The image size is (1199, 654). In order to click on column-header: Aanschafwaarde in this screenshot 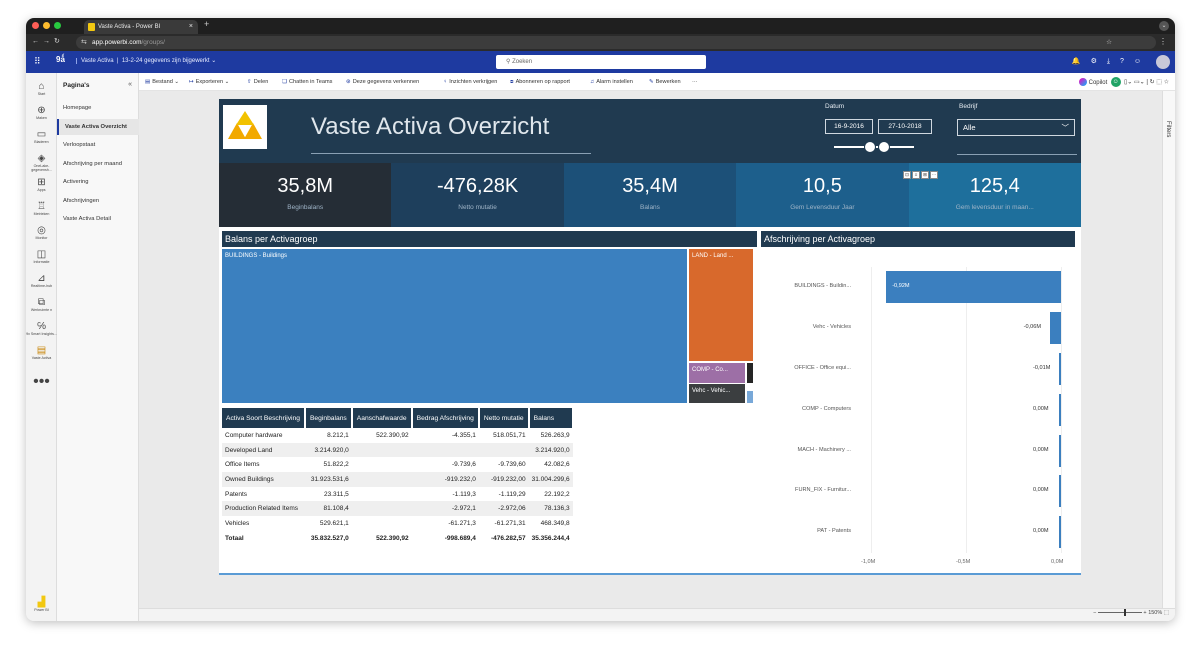, I will do `click(382, 418)`.